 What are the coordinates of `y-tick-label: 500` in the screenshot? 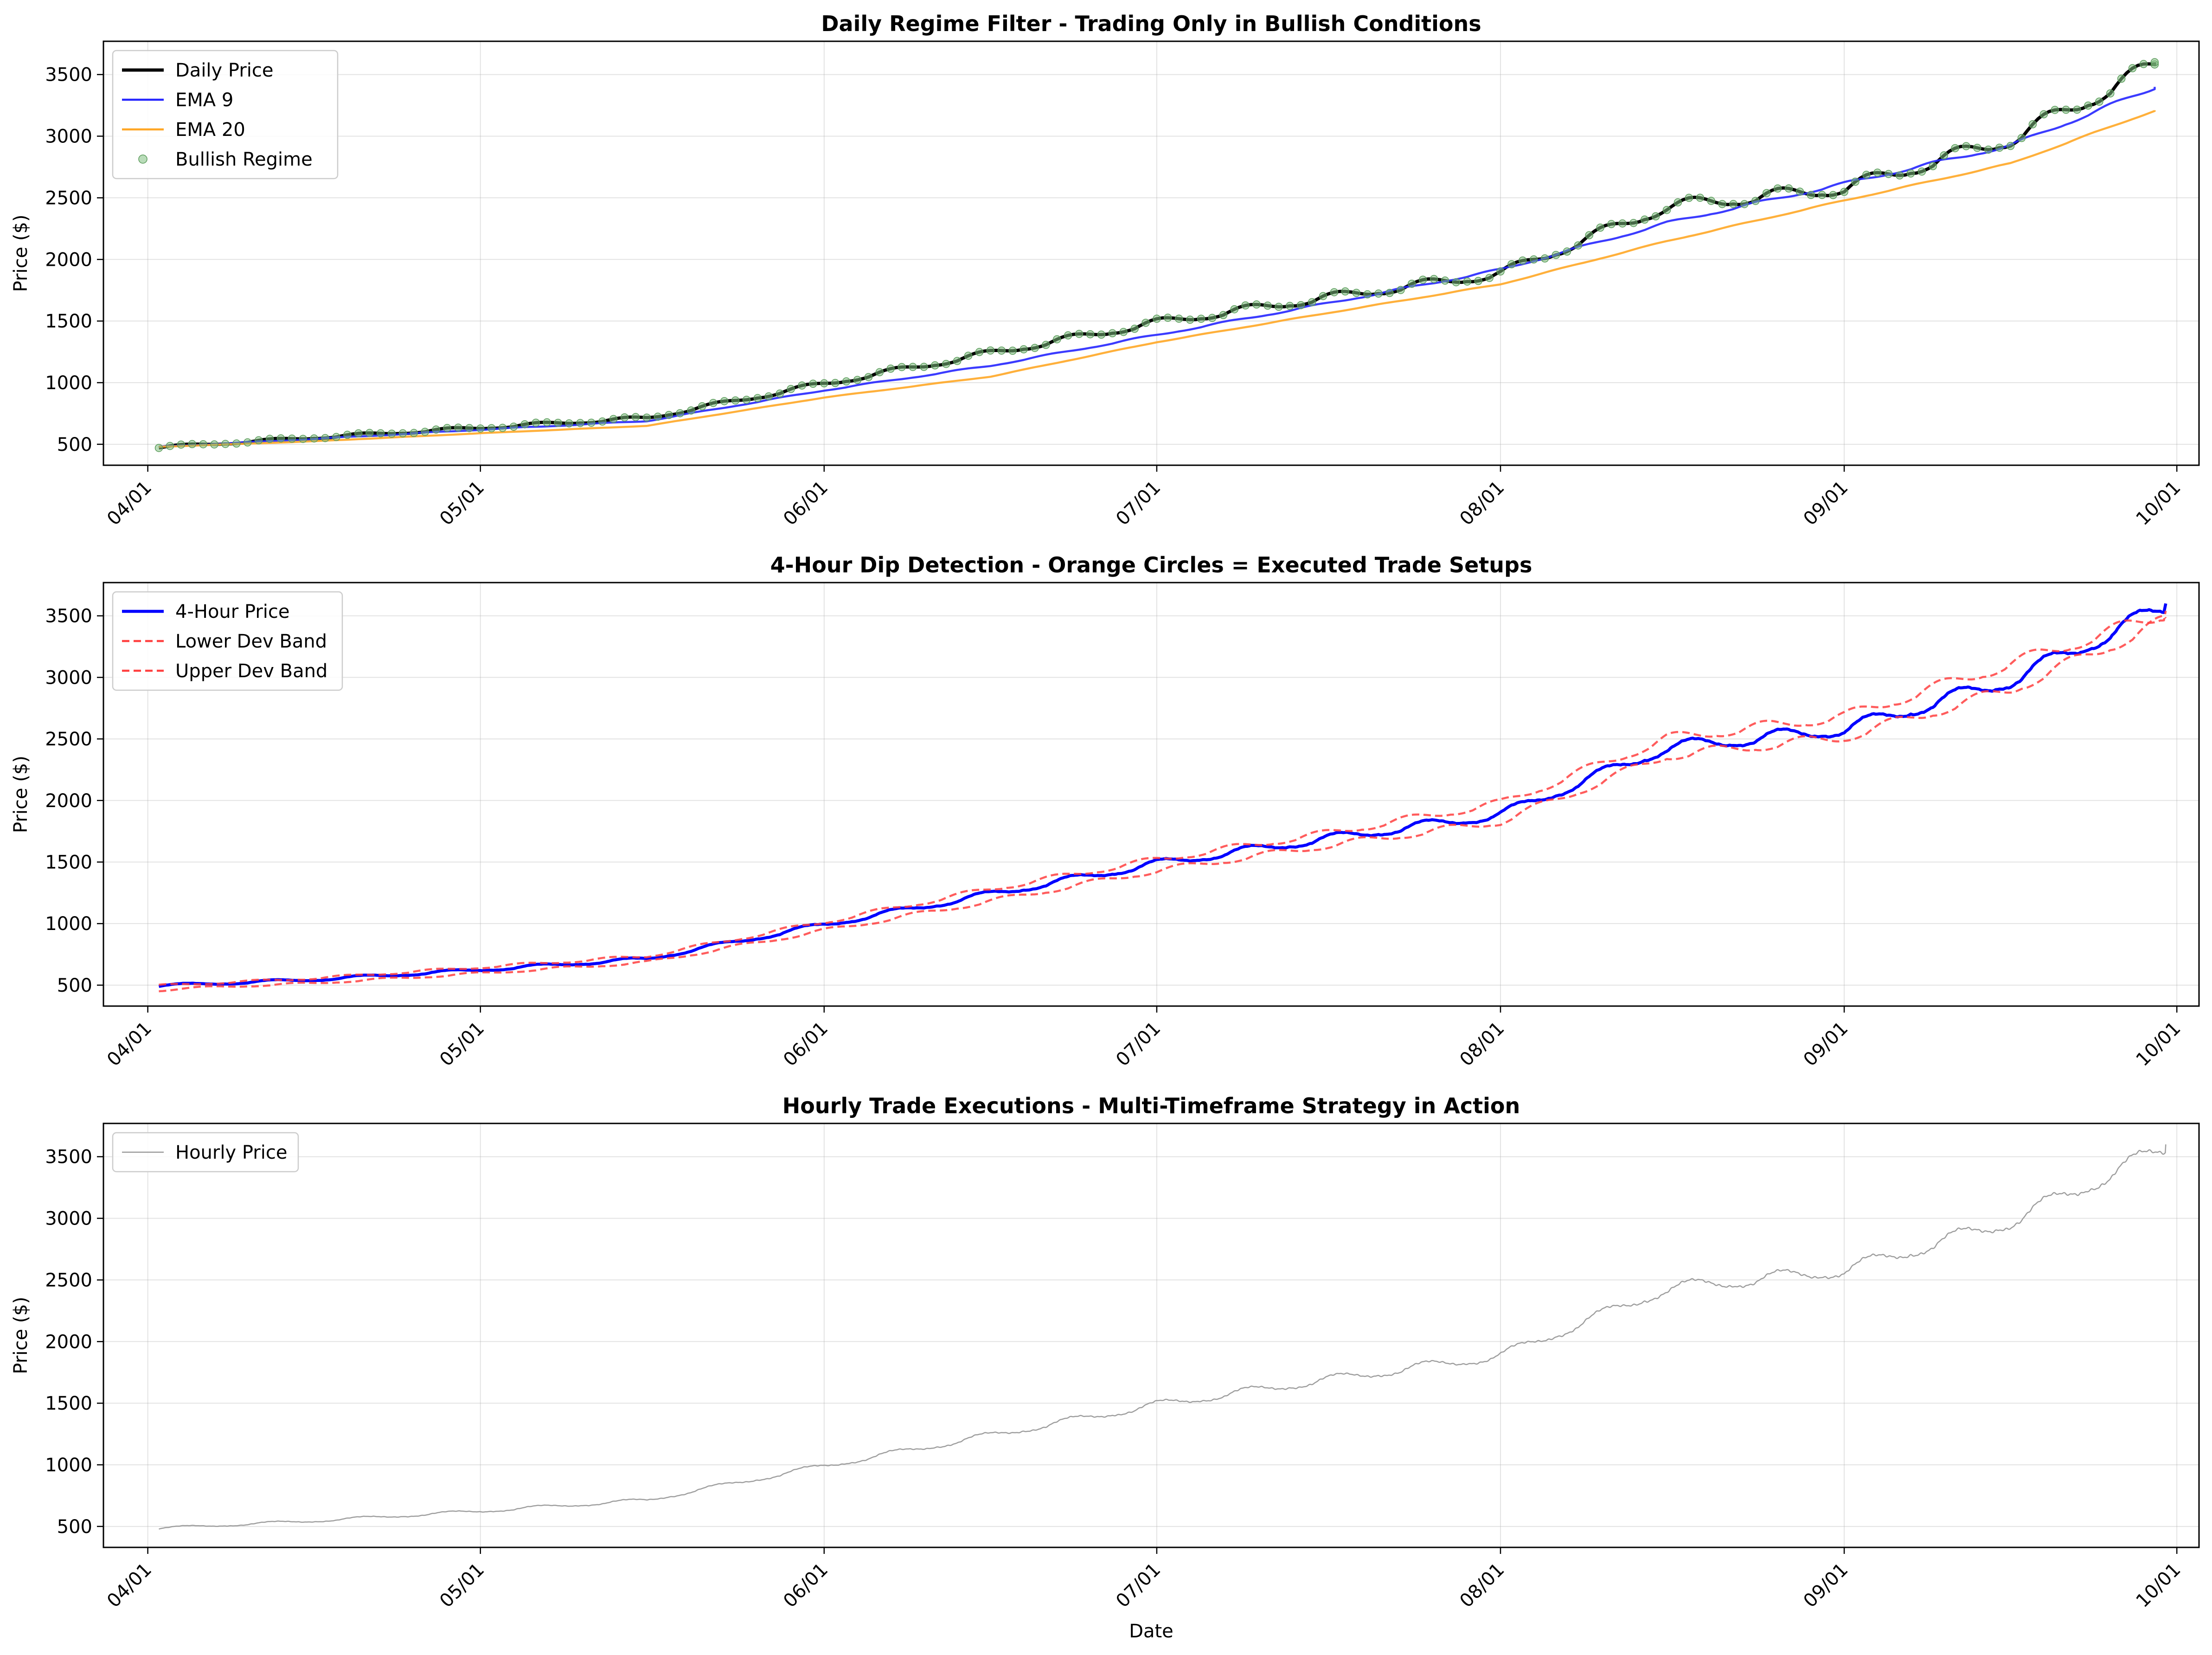 It's located at (74, 1527).